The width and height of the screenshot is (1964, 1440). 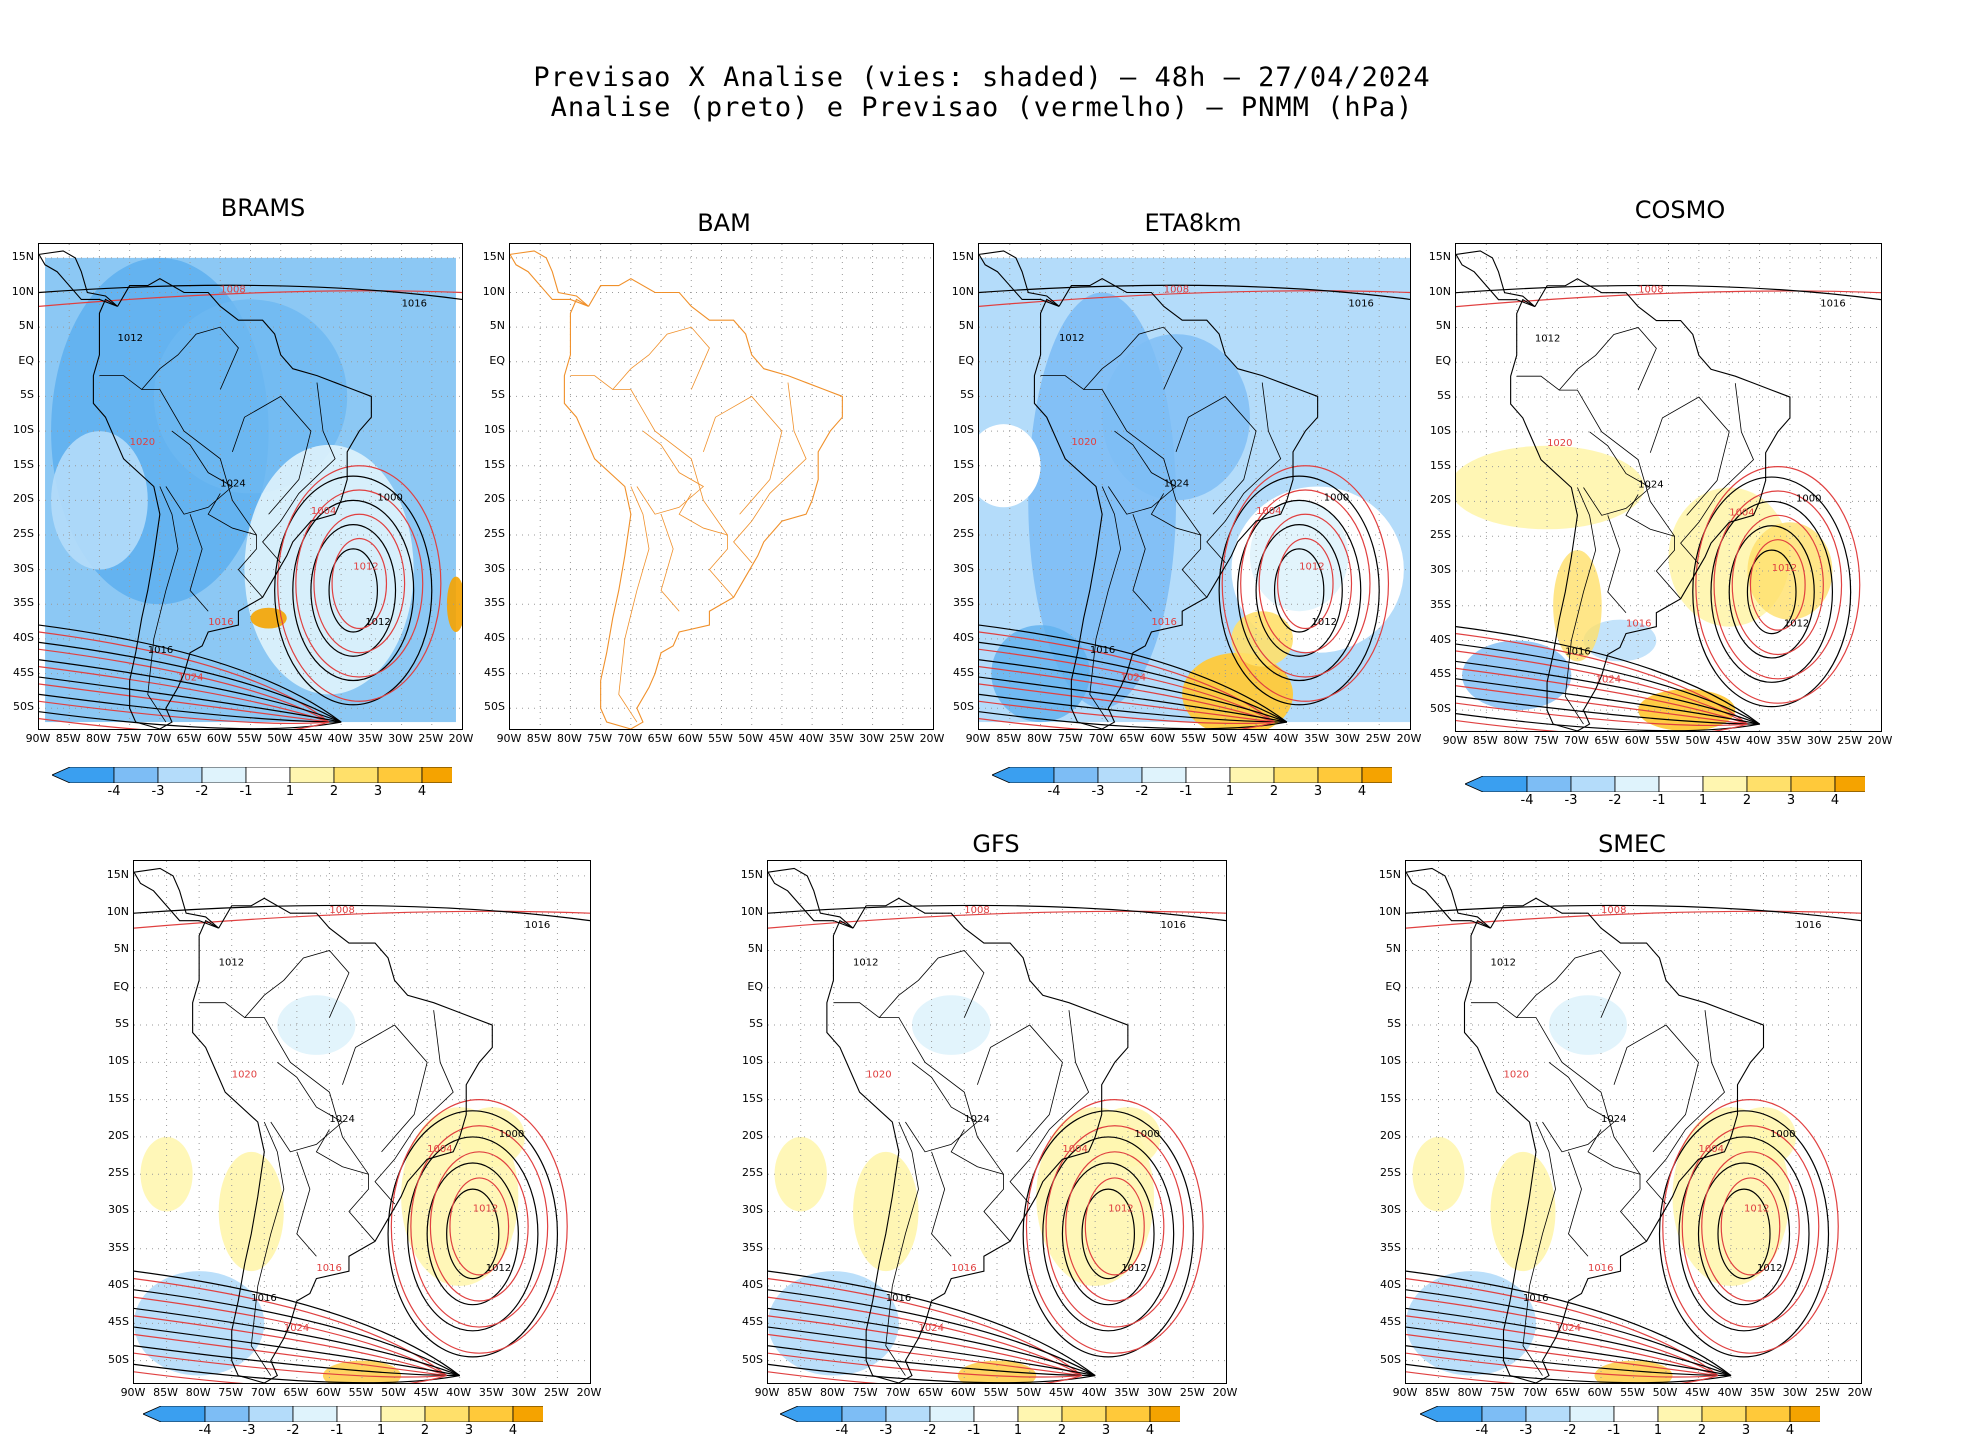 I want to click on panel-title: COSMO, so click(x=1680, y=210).